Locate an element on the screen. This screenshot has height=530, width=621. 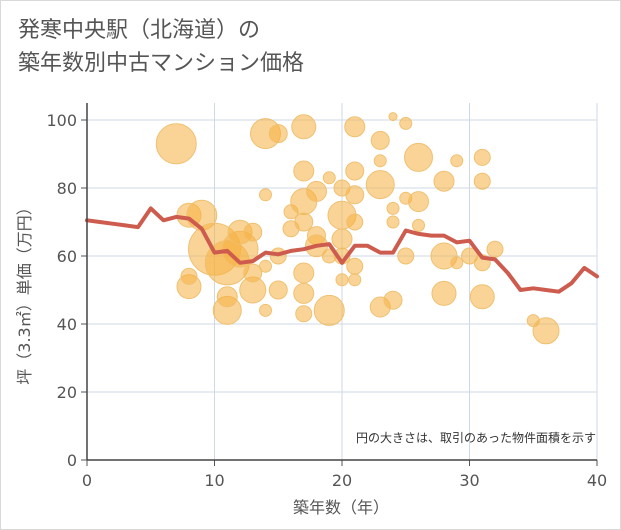
x-tick-label: 30 is located at coordinates (469, 480).